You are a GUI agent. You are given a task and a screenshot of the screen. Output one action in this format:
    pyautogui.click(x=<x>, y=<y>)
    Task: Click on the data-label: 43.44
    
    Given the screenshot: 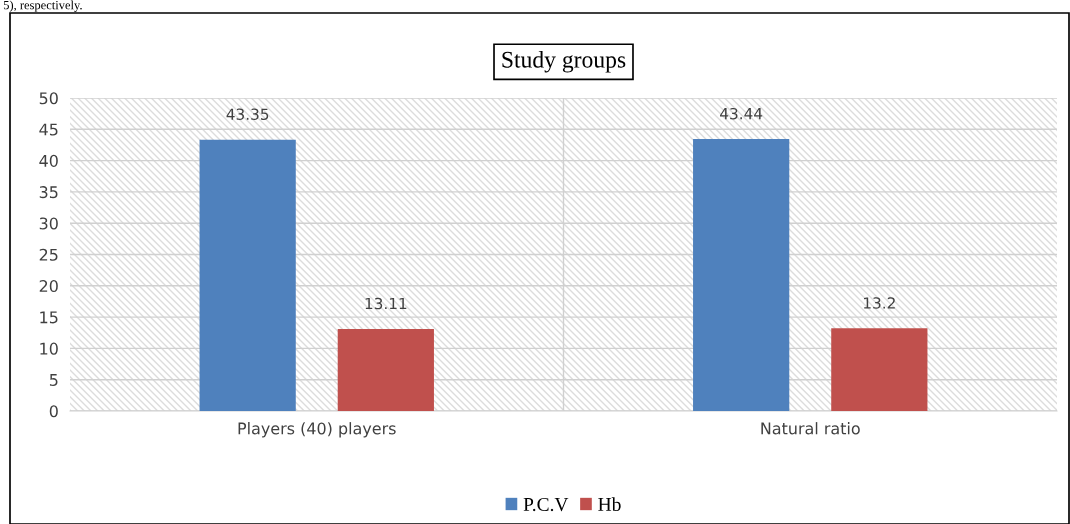 What is the action you would take?
    pyautogui.click(x=741, y=113)
    